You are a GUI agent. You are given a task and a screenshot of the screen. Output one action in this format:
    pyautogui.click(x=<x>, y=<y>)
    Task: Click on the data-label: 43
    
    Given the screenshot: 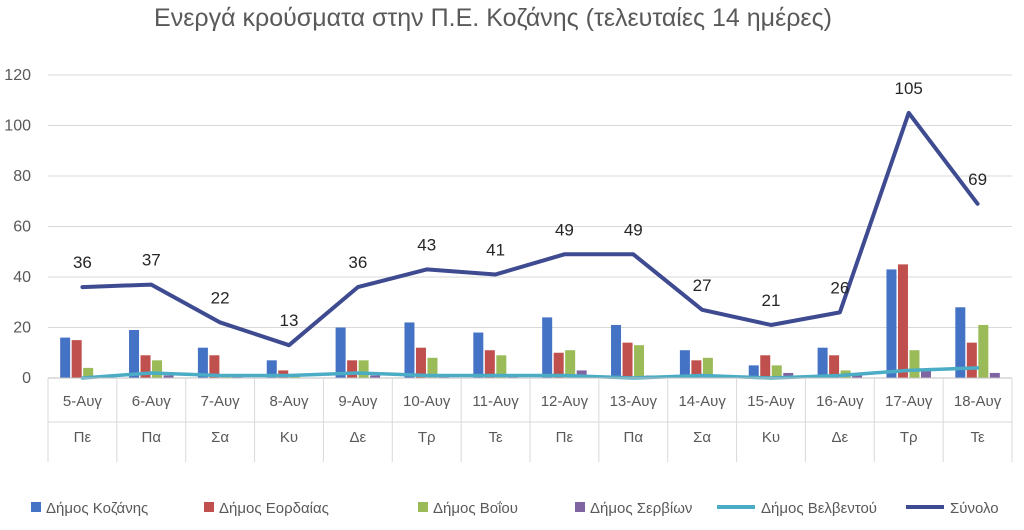 What is the action you would take?
    pyautogui.click(x=426, y=244)
    